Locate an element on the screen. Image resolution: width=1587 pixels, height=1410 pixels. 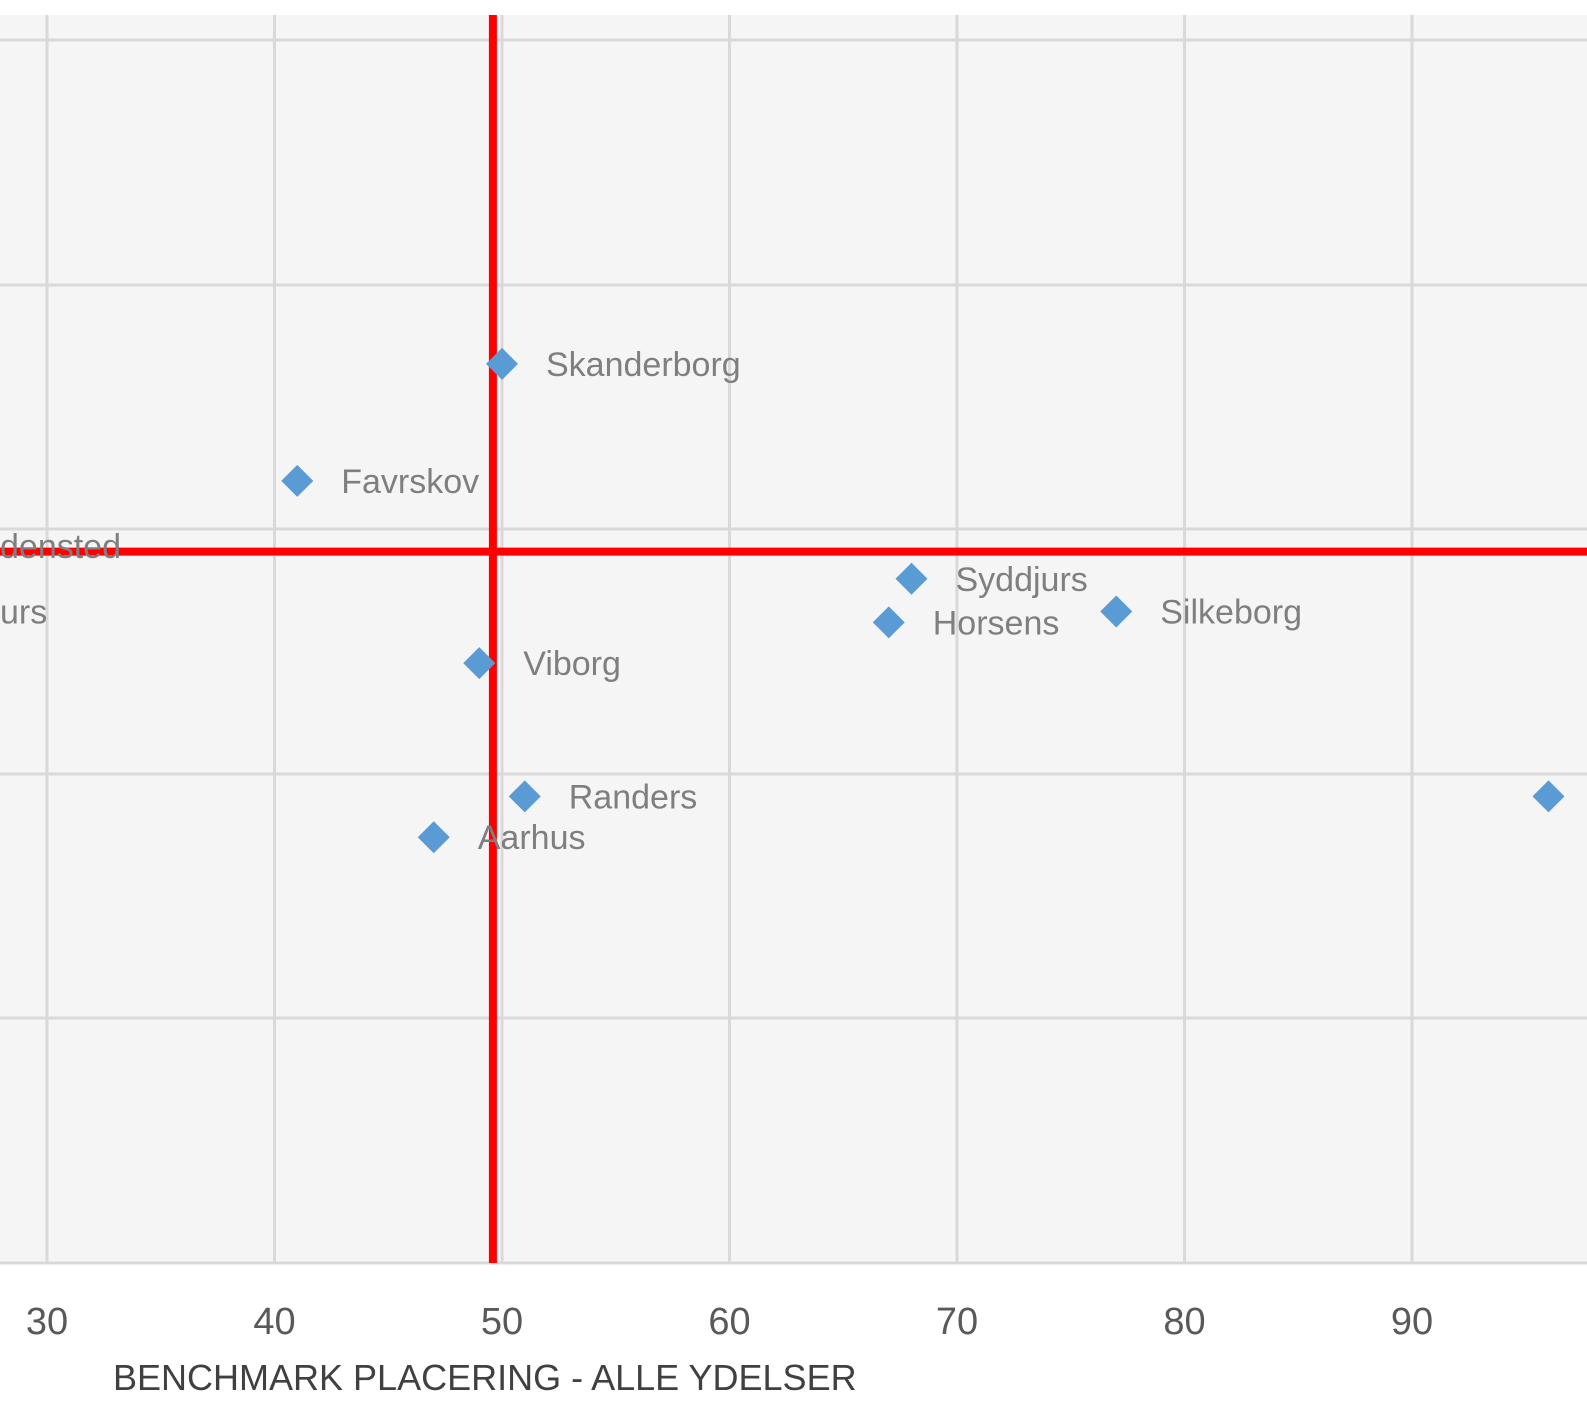
x-tick-label: 90 is located at coordinates (1412, 1322).